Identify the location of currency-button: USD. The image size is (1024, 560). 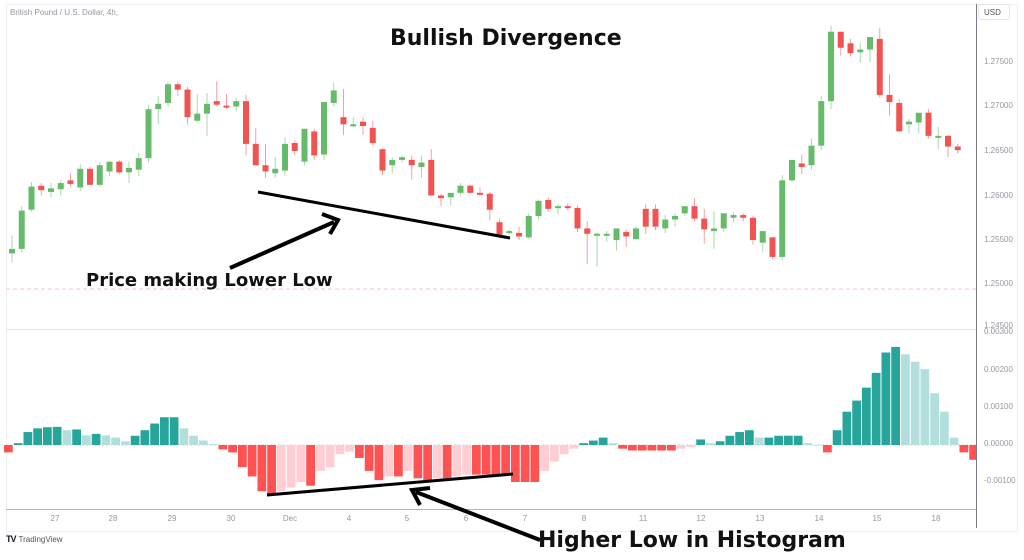
(994, 12).